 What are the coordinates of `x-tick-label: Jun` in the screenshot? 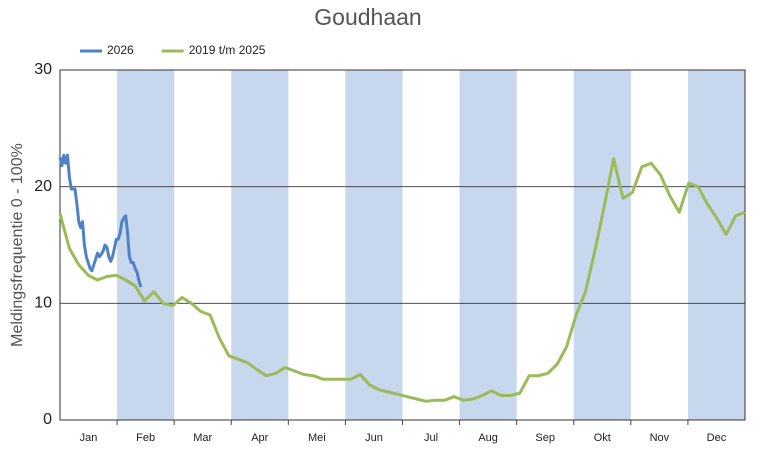 It's located at (374, 438).